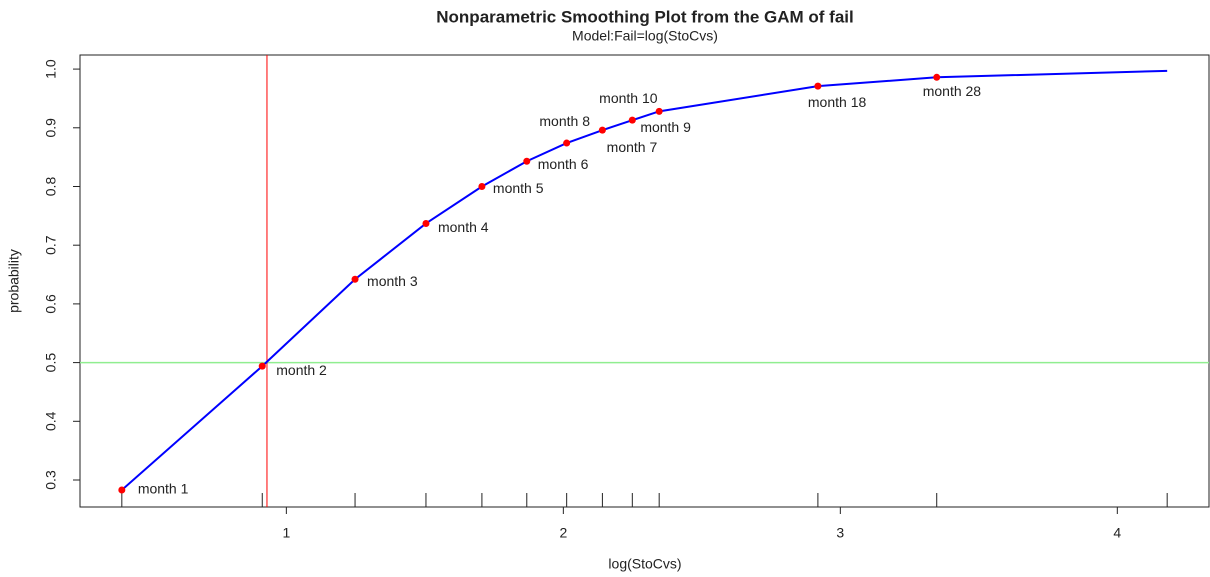 This screenshot has height=577, width=1210. Describe the element at coordinates (665, 127) in the screenshot. I see `point-label: month 9` at that location.